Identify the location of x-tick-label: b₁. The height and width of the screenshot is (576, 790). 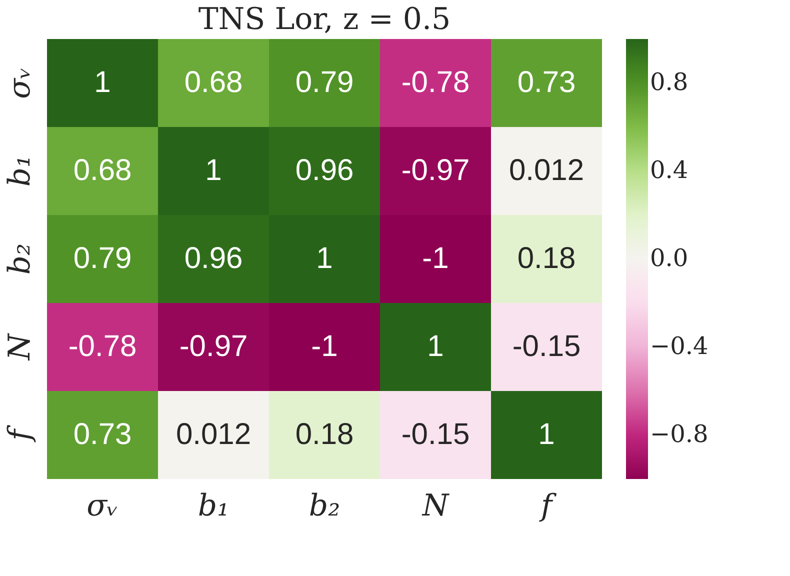
(214, 506).